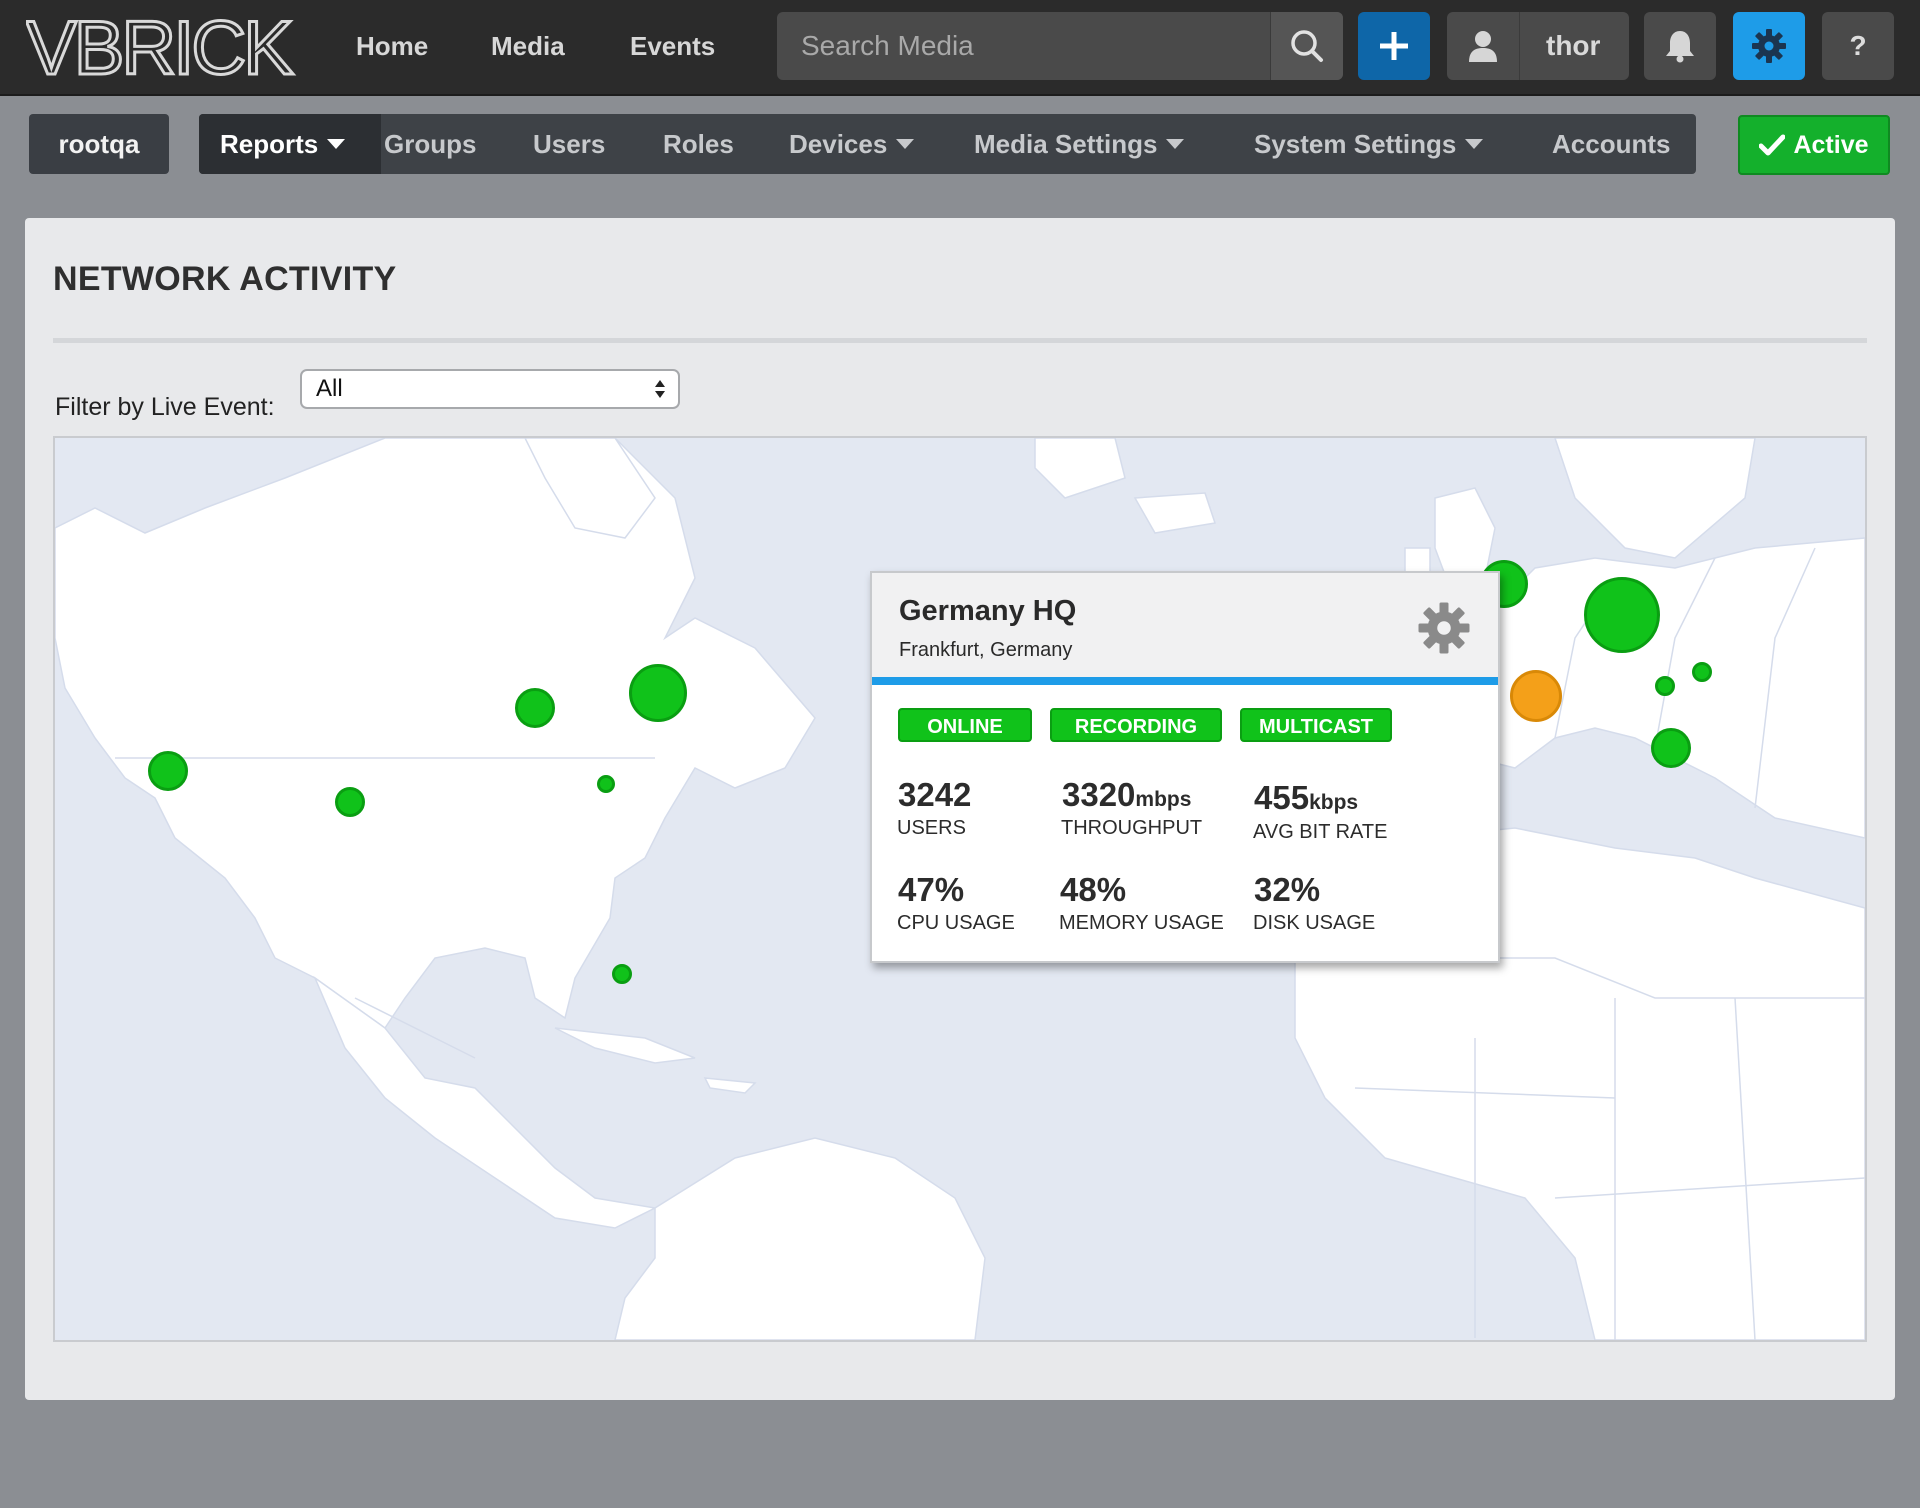 This screenshot has width=1920, height=1508. I want to click on vbrick-logo: VBRICK, so click(162, 45).